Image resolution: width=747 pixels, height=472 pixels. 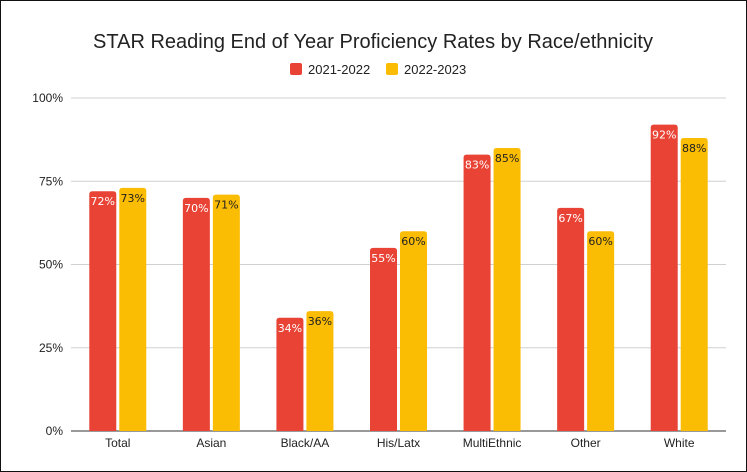 I want to click on x-category-label: His/Latx, so click(x=398, y=443).